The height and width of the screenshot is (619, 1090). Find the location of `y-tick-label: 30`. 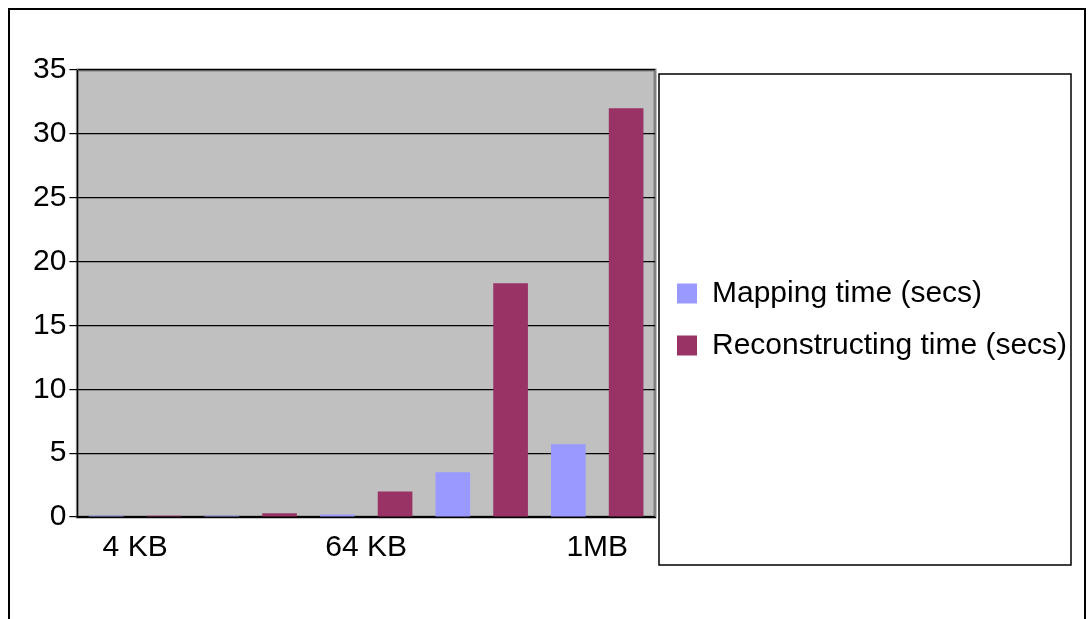

y-tick-label: 30 is located at coordinates (49, 132).